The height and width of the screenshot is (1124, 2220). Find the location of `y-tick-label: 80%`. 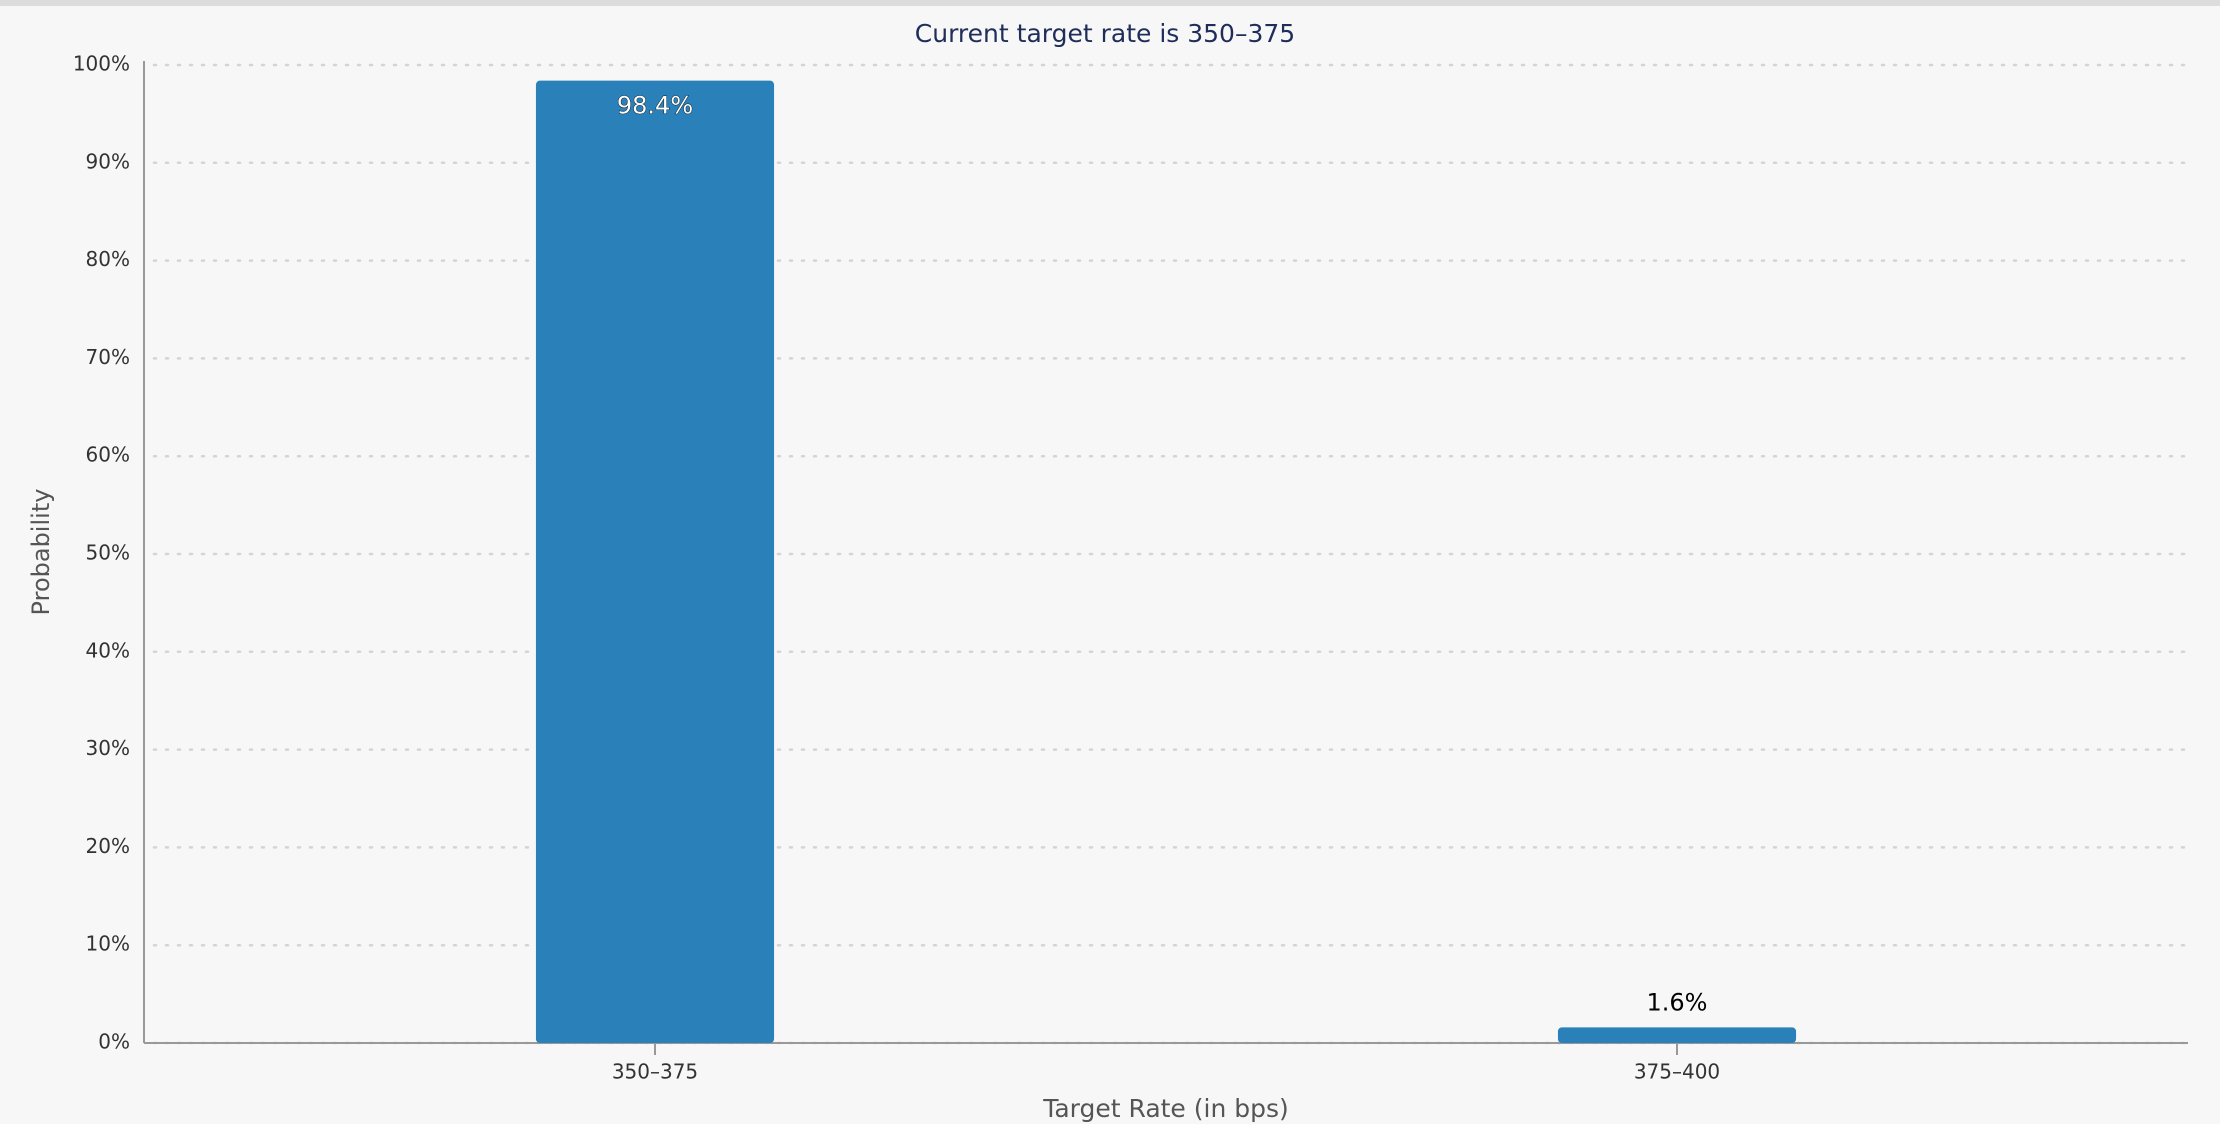

y-tick-label: 80% is located at coordinates (108, 259).